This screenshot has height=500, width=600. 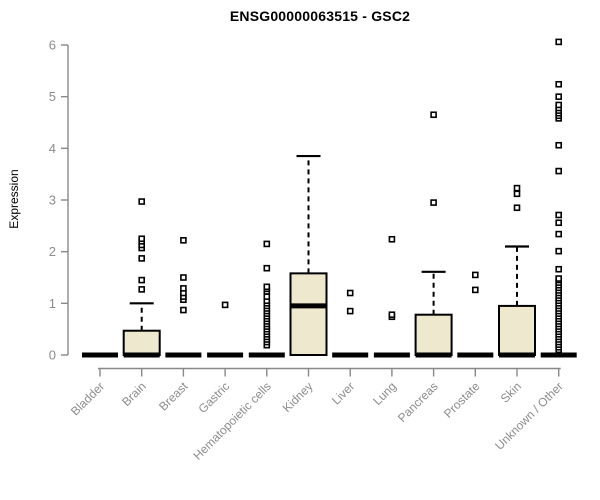 I want to click on boxplot-hematopoietic-cells, so click(x=266, y=299).